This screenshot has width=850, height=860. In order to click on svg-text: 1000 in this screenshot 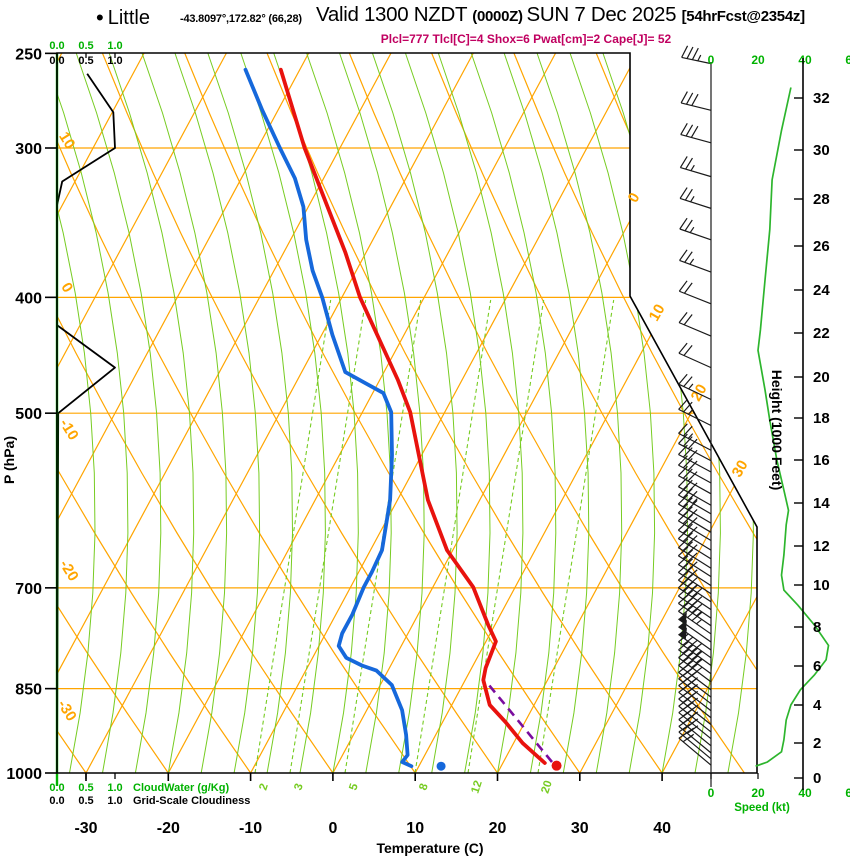, I will do `click(24, 774)`.